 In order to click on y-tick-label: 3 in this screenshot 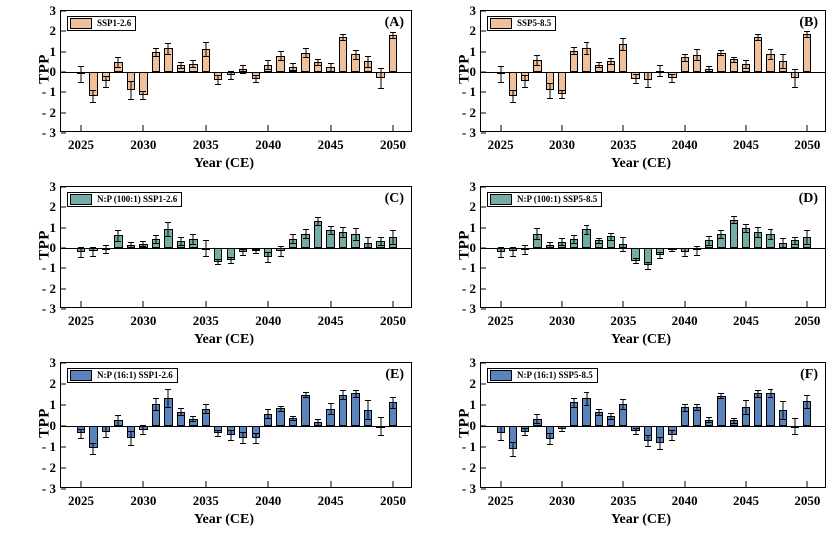, I will do `click(53, 186)`.